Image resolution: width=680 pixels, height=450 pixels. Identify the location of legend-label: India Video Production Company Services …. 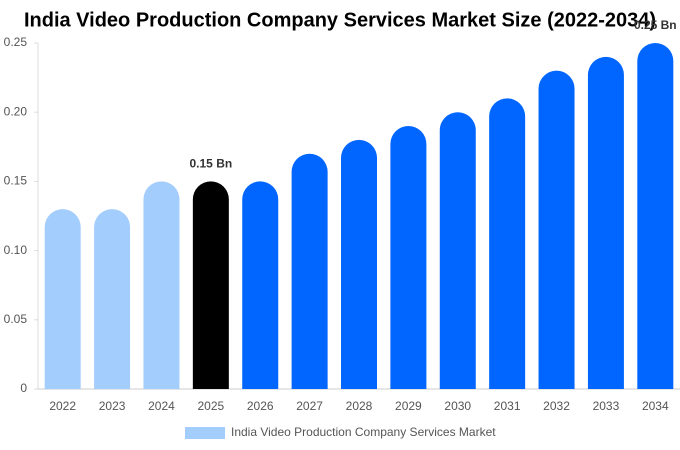
(363, 432).